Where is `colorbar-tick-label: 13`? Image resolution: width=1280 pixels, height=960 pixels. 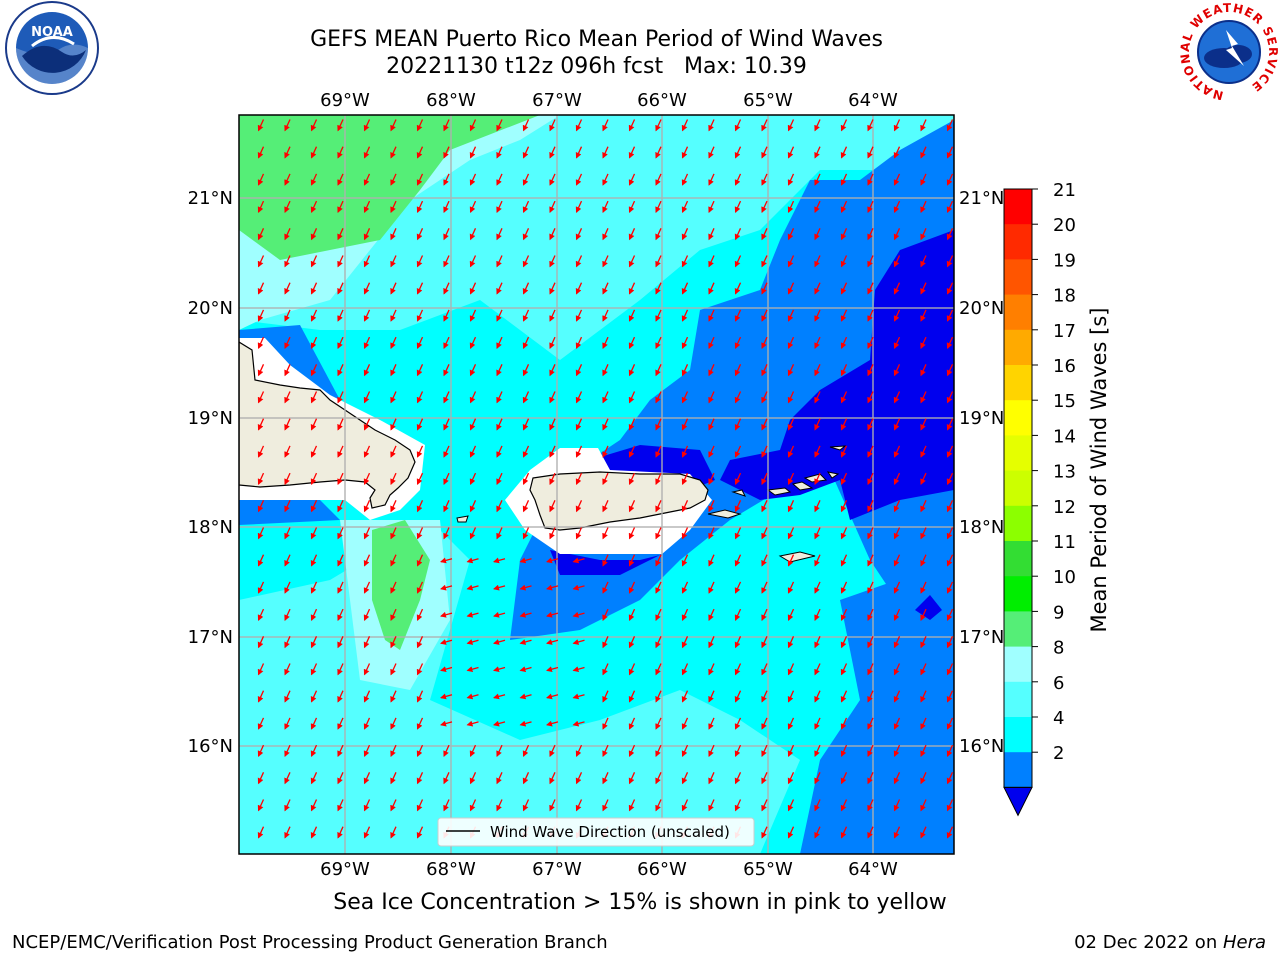 colorbar-tick-label: 13 is located at coordinates (1064, 472).